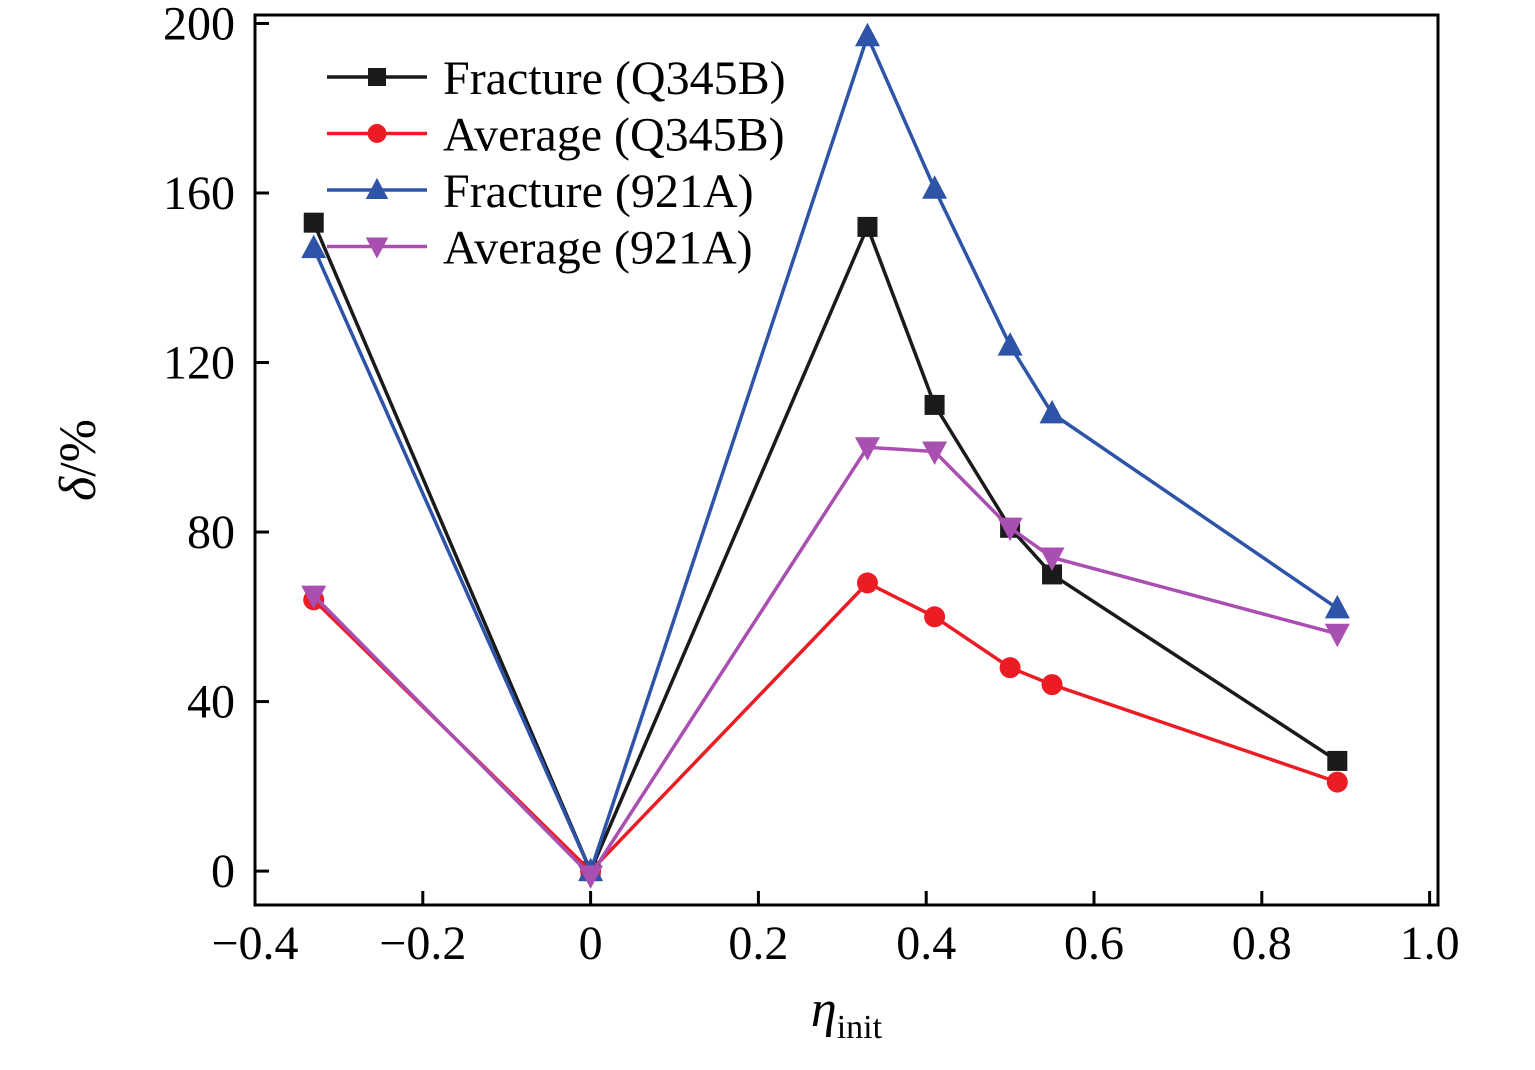 The width and height of the screenshot is (1535, 1070). What do you see at coordinates (1094, 943) in the screenshot?
I see `x-tick-label: 0.6` at bounding box center [1094, 943].